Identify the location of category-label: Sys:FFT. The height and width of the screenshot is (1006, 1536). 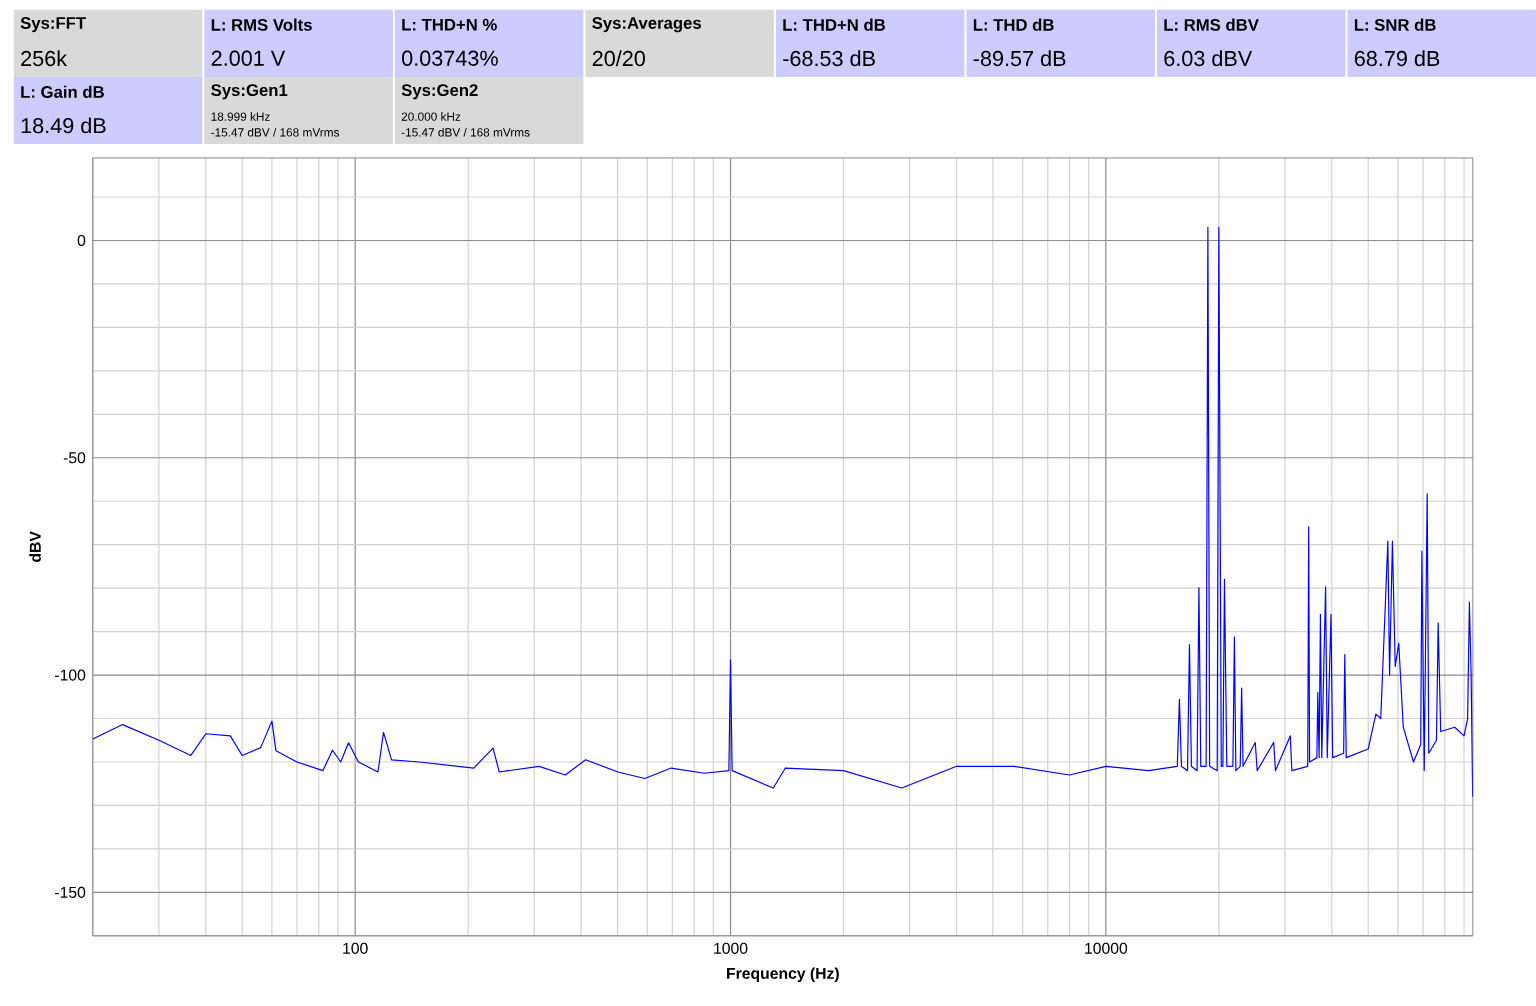
(53, 24).